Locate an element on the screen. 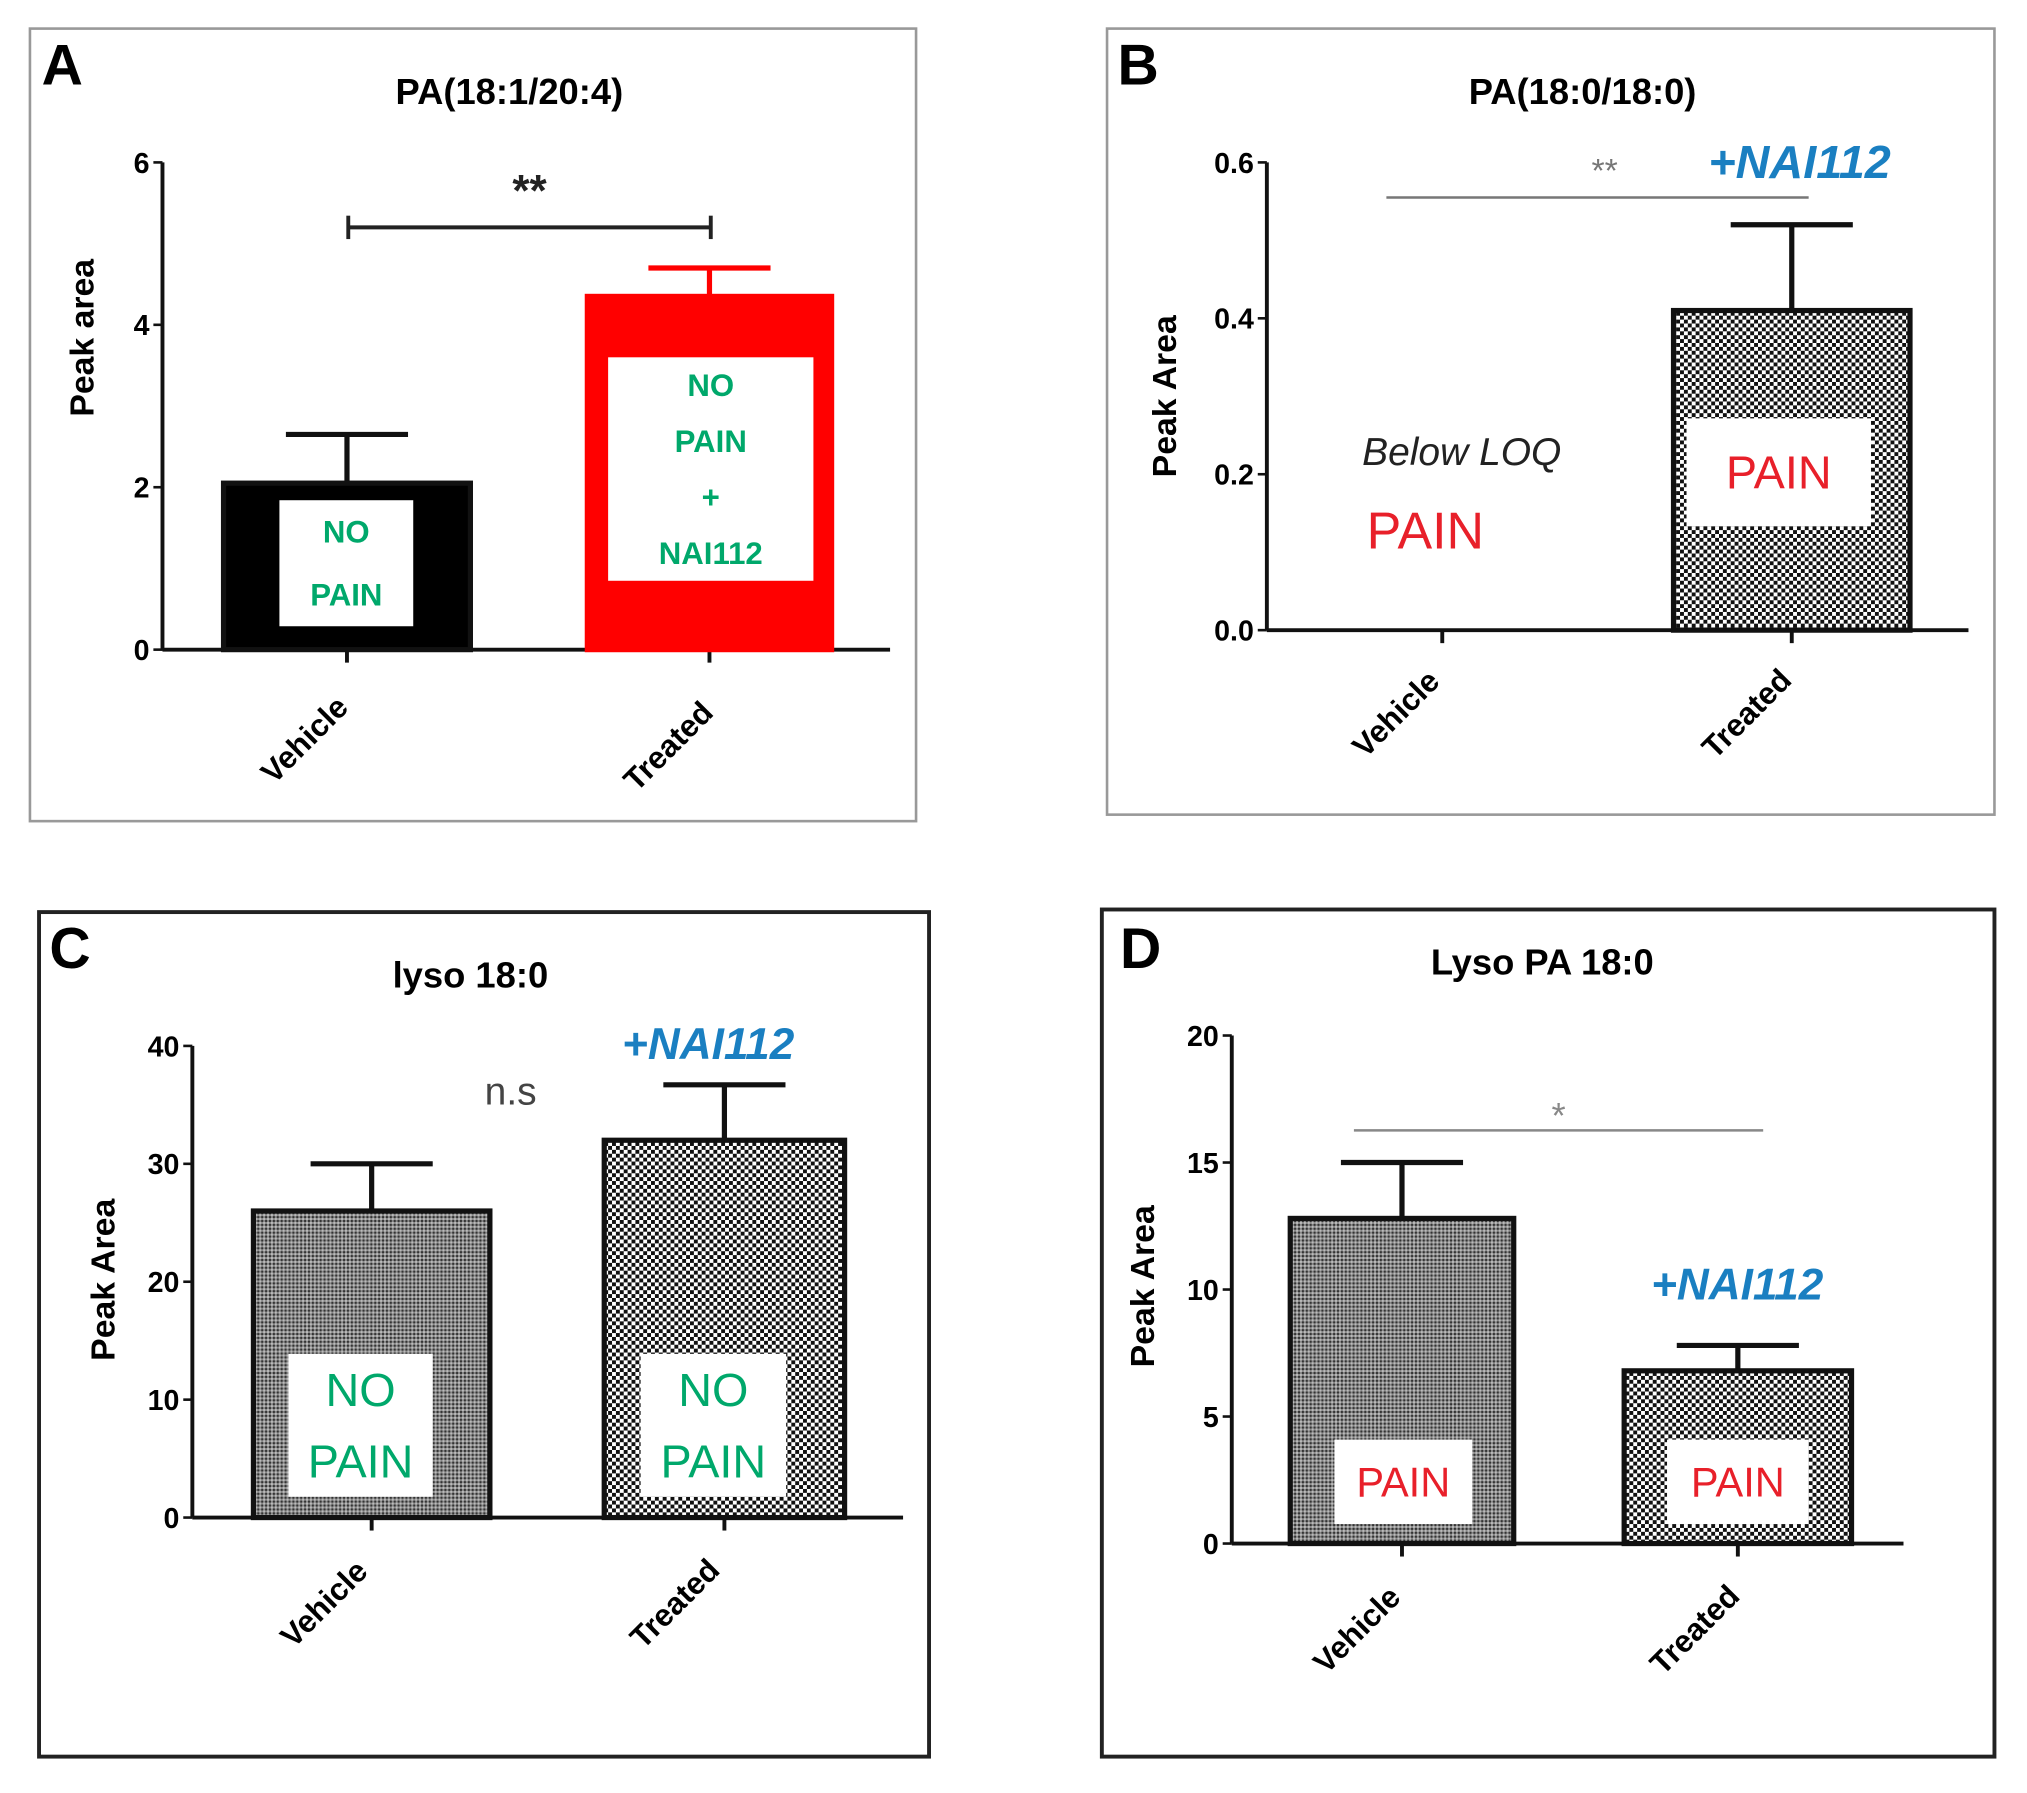  y-tick-label: 6 is located at coordinates (142, 164).